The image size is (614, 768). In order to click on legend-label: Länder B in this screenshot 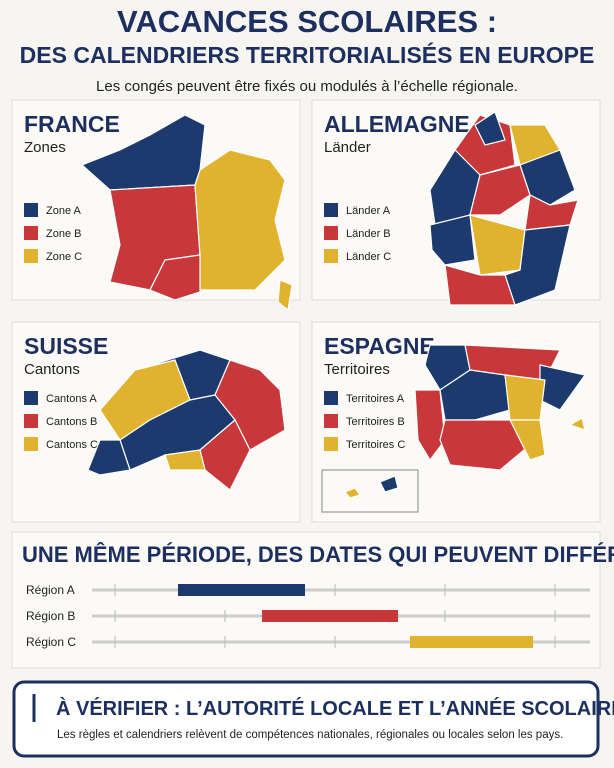, I will do `click(368, 234)`.